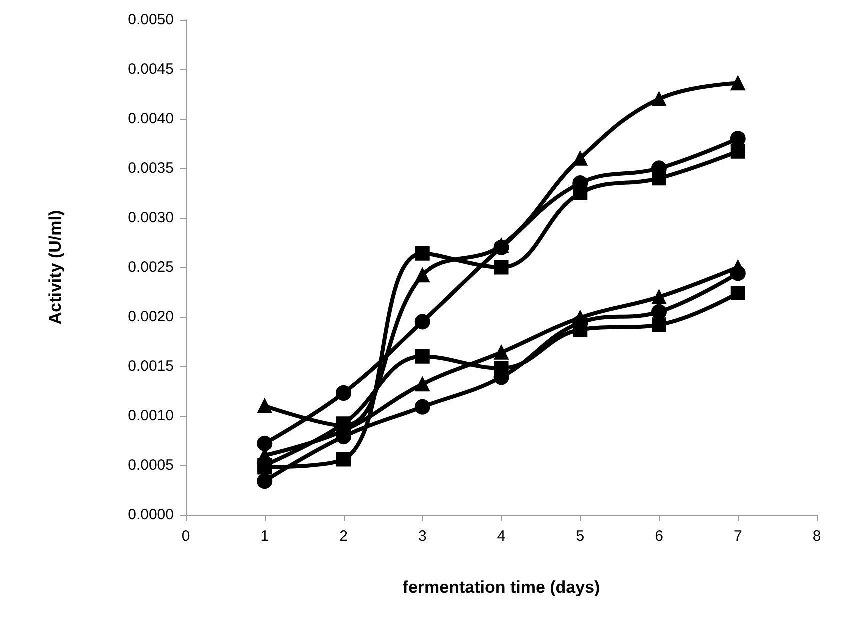 This screenshot has width=841, height=631. What do you see at coordinates (422, 536) in the screenshot?
I see `x-tick-label: 3` at bounding box center [422, 536].